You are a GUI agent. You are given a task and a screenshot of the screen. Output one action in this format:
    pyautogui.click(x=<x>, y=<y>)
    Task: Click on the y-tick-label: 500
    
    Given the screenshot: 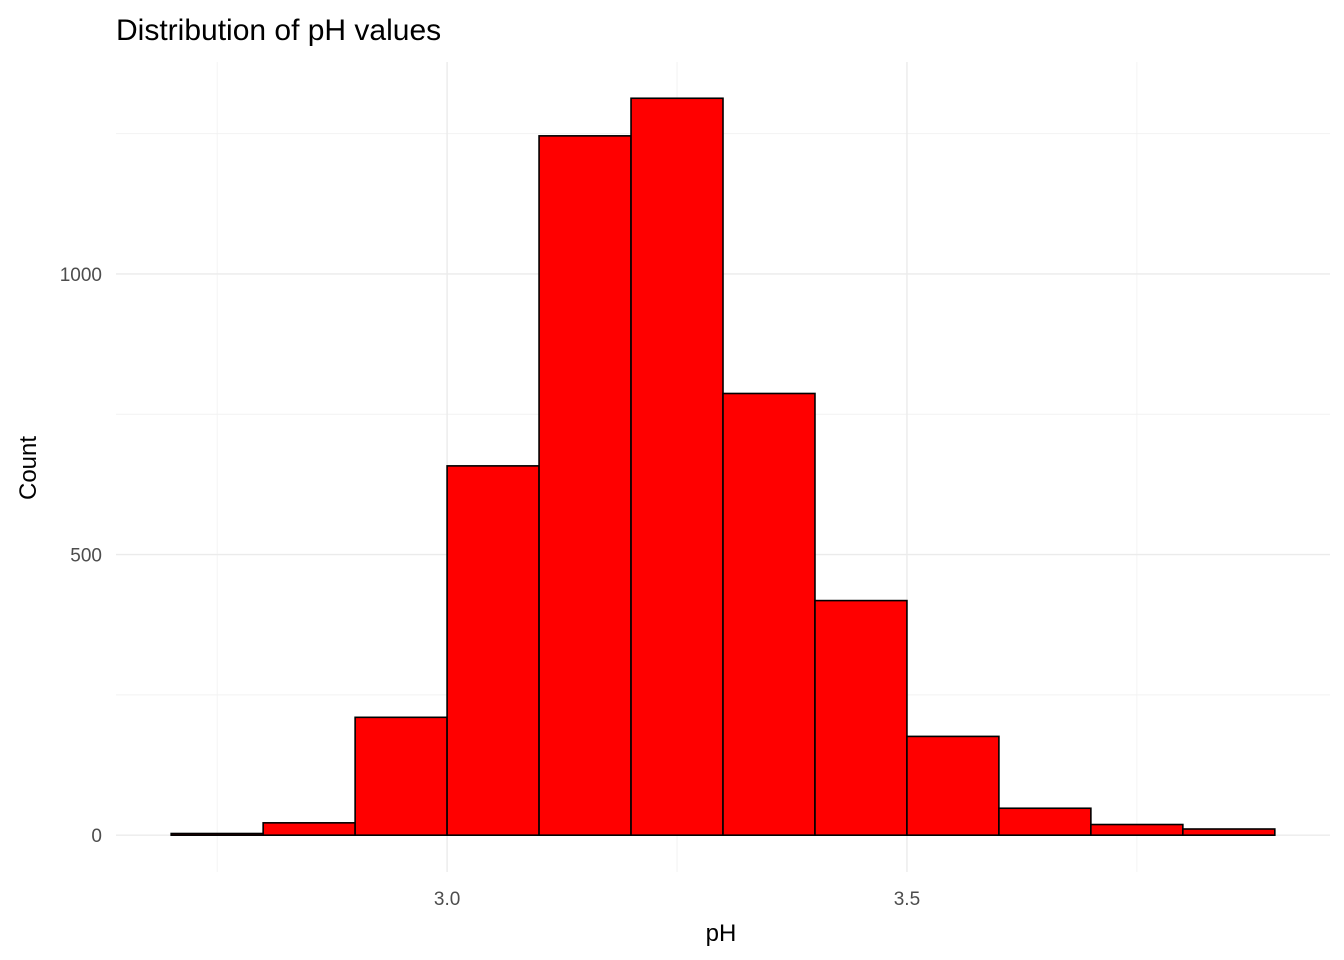 What is the action you would take?
    pyautogui.click(x=86, y=556)
    